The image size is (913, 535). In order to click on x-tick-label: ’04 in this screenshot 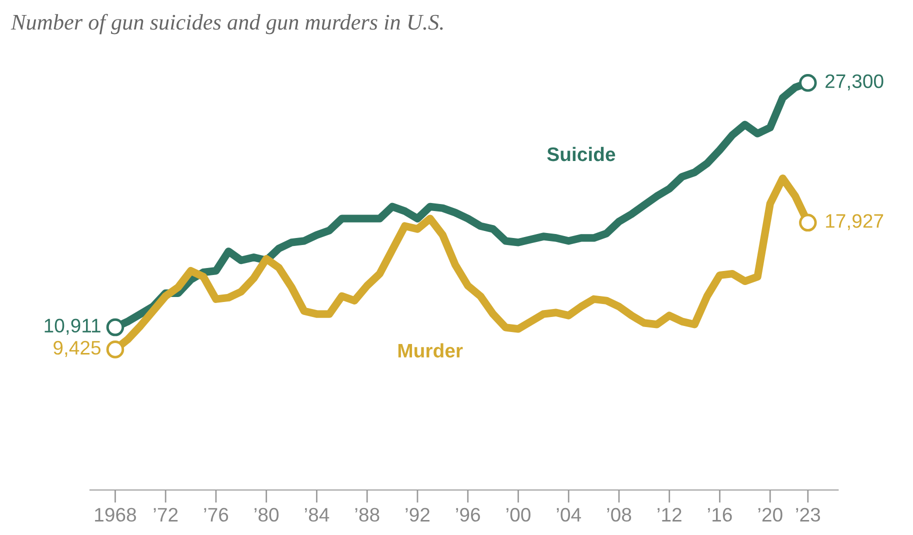, I will do `click(569, 515)`.